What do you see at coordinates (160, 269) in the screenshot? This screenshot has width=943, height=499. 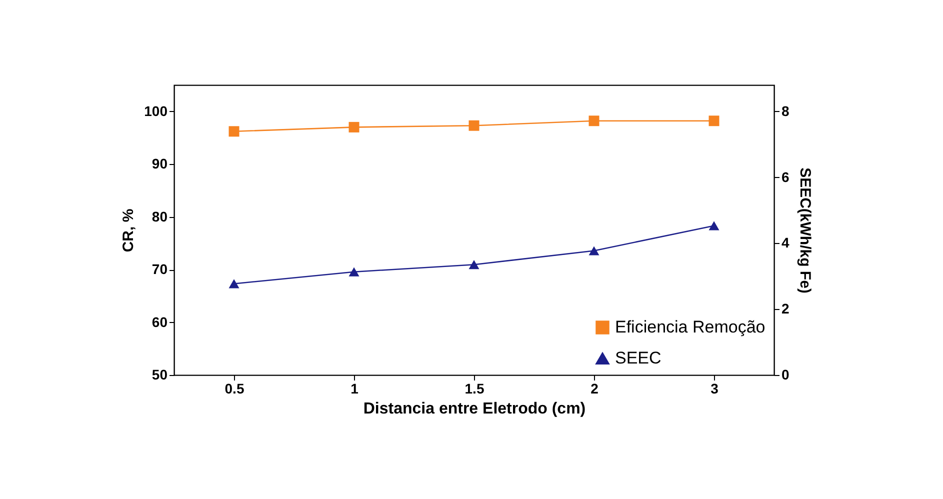 I see `y-tick-label: 70` at bounding box center [160, 269].